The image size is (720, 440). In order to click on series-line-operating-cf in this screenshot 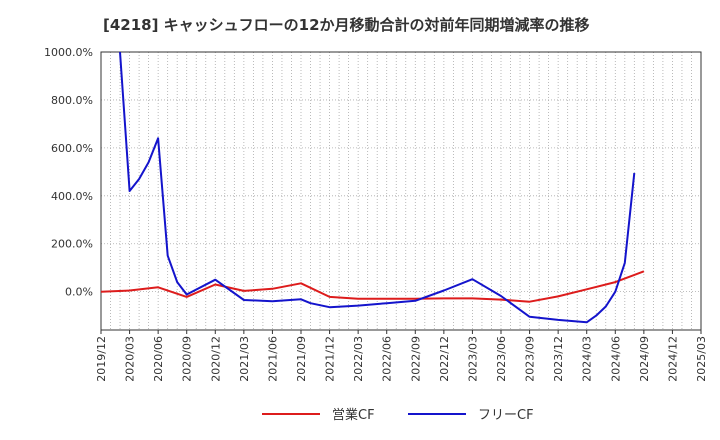, I will do `click(373, 286)`.